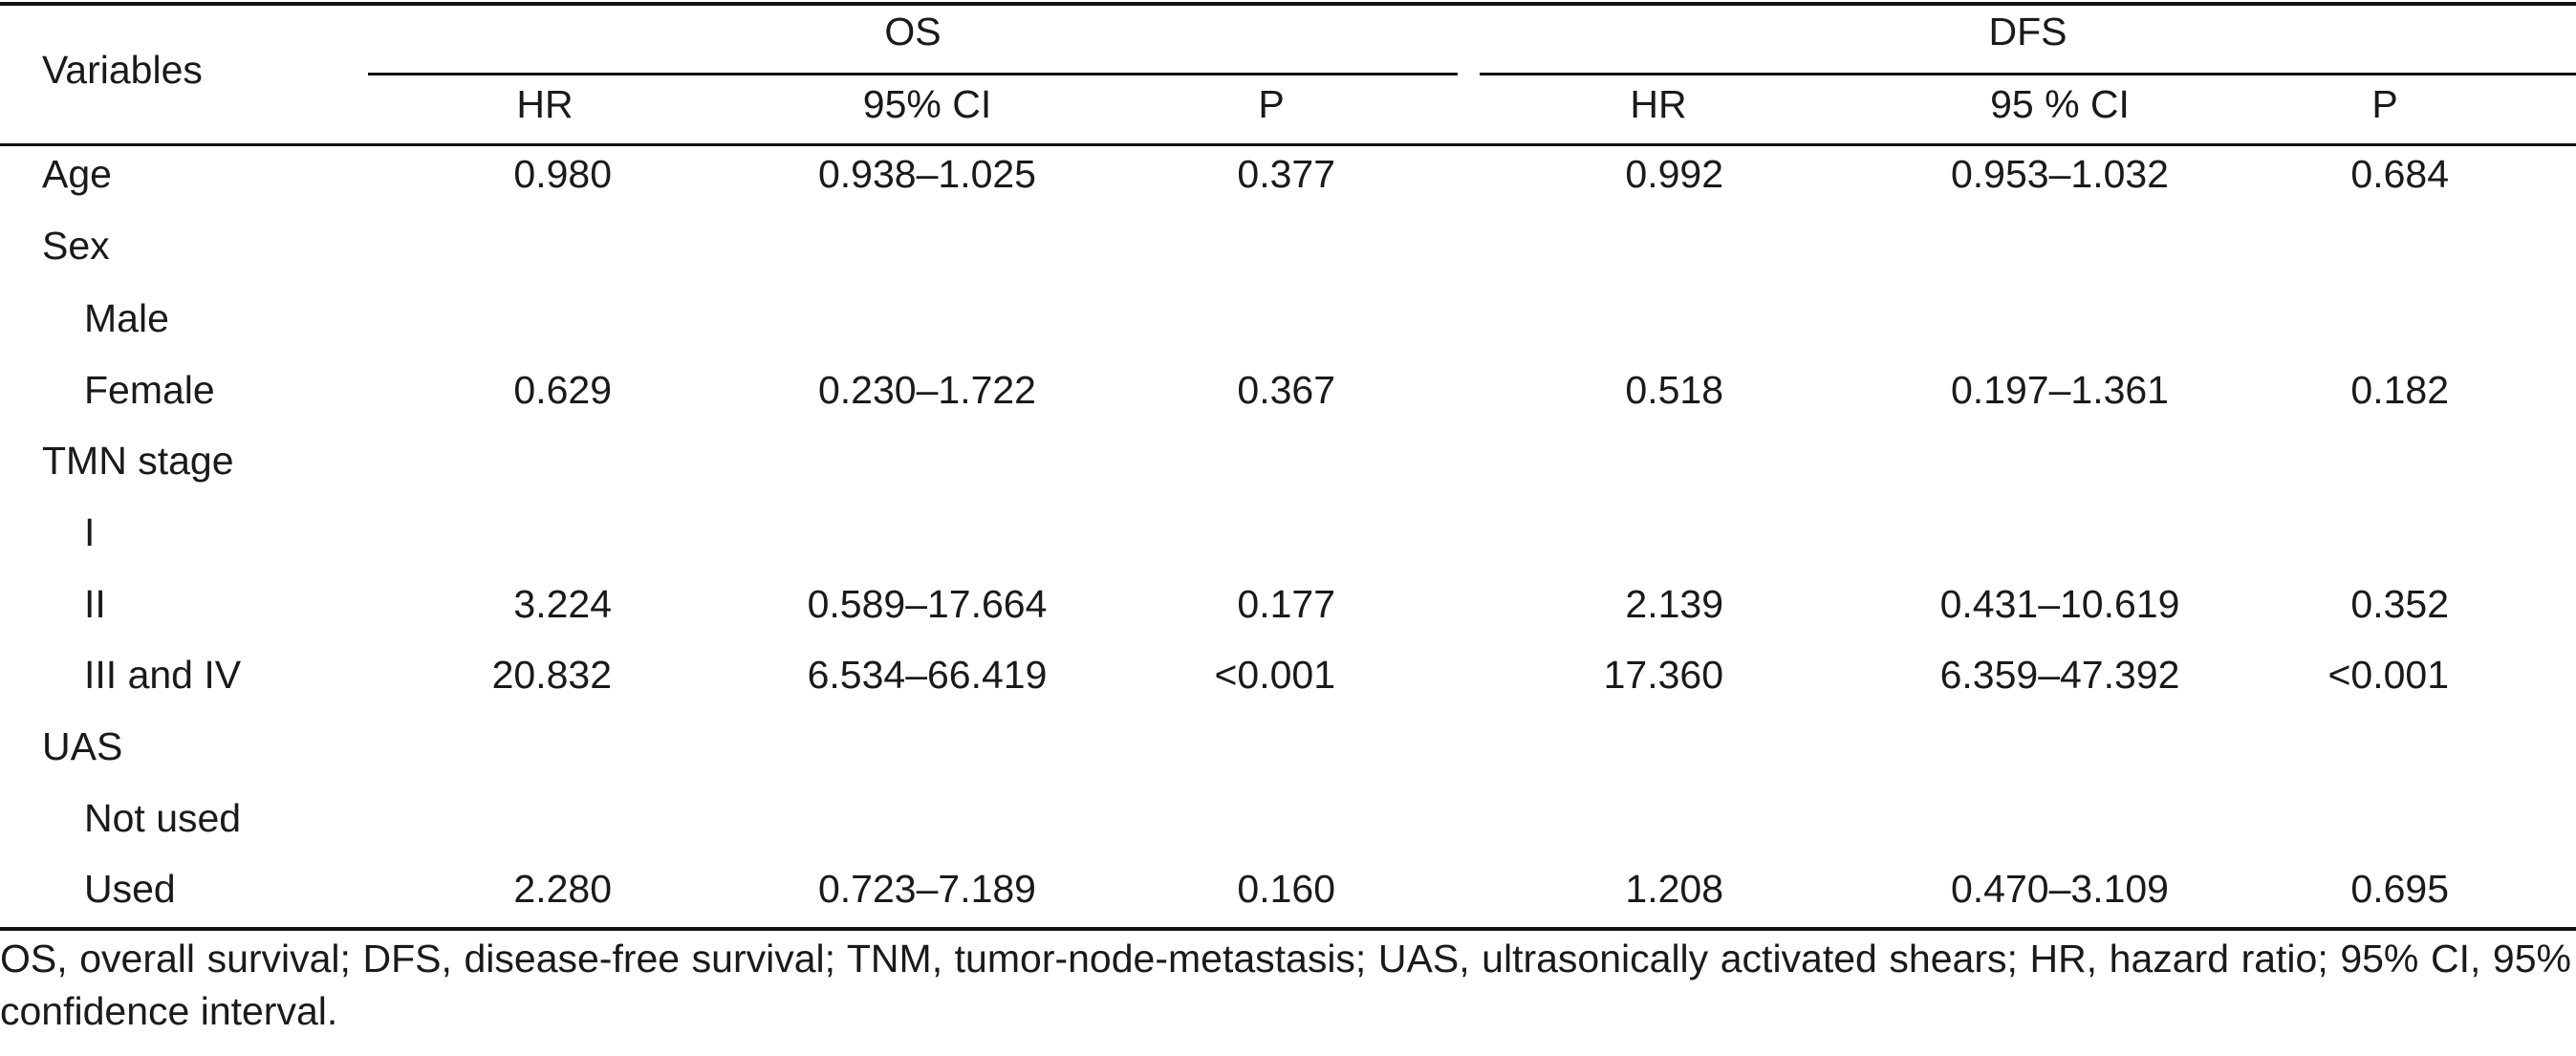  Describe the element at coordinates (138, 461) in the screenshot. I see `row-label: TMN stage` at that location.